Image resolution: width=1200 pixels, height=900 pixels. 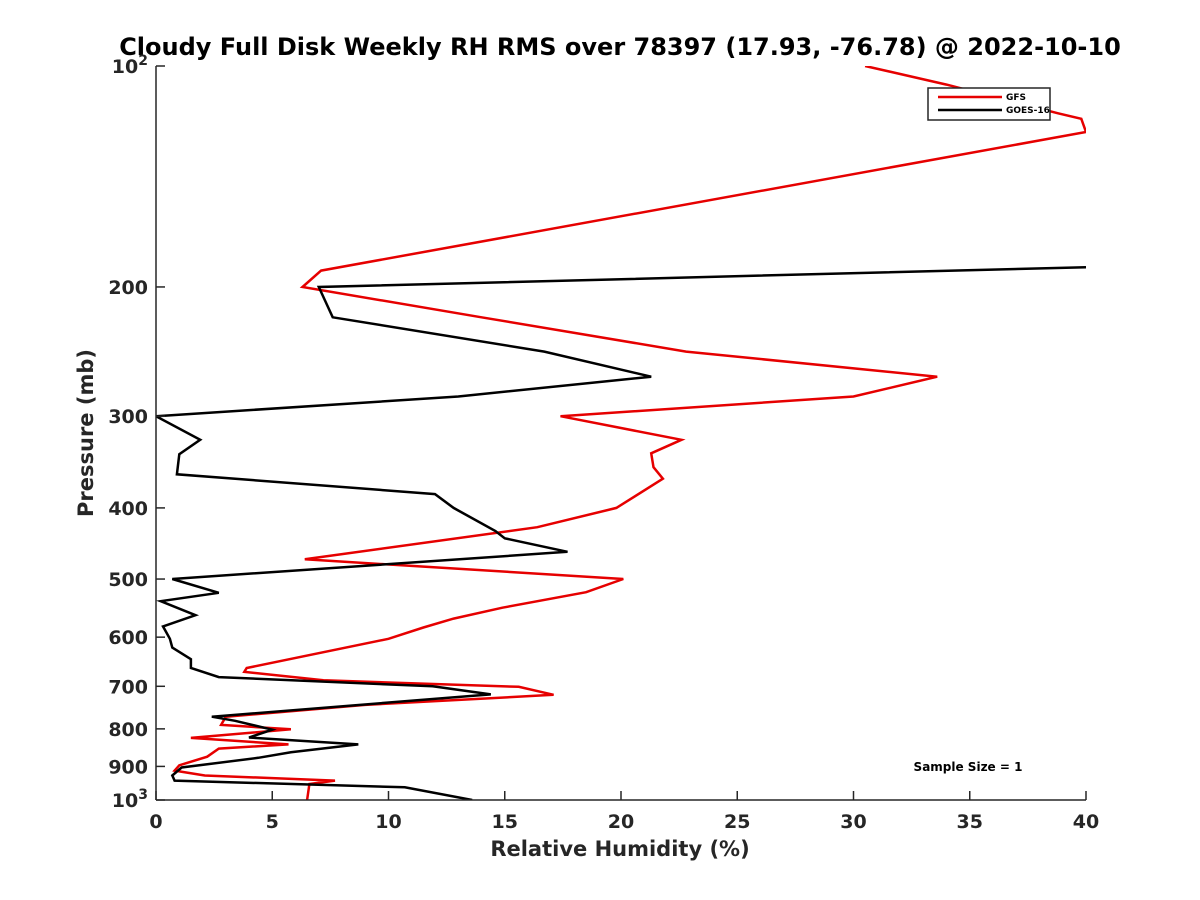 What do you see at coordinates (128, 638) in the screenshot?
I see `y-tick-label: 600` at bounding box center [128, 638].